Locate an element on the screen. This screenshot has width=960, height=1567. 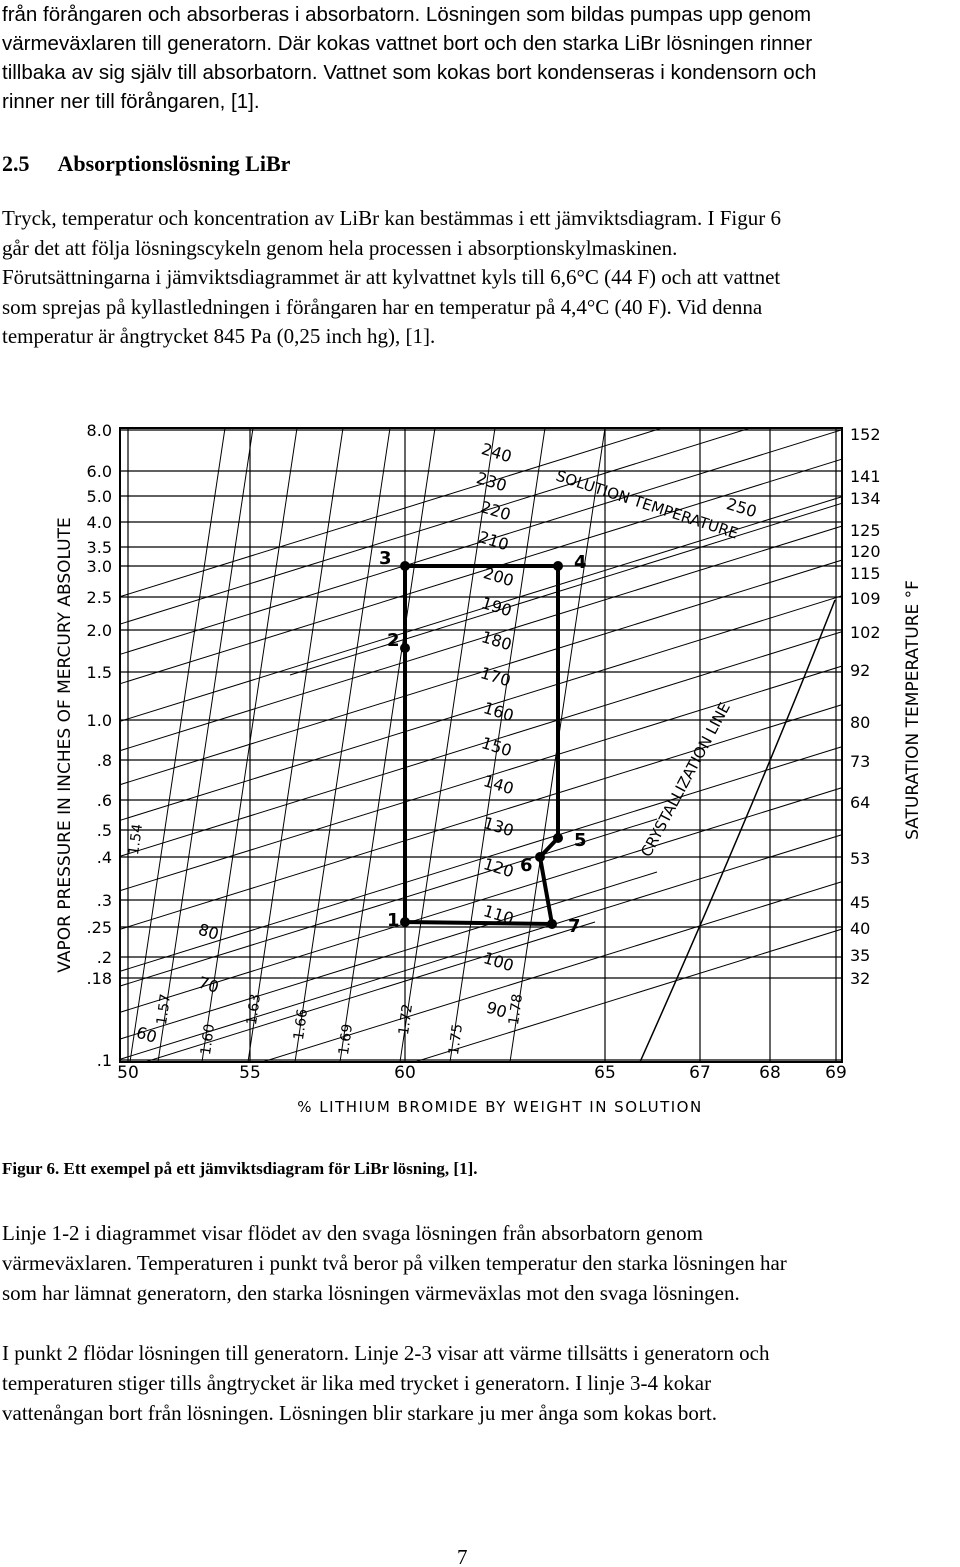
temperature-label: 140 is located at coordinates (498, 784).